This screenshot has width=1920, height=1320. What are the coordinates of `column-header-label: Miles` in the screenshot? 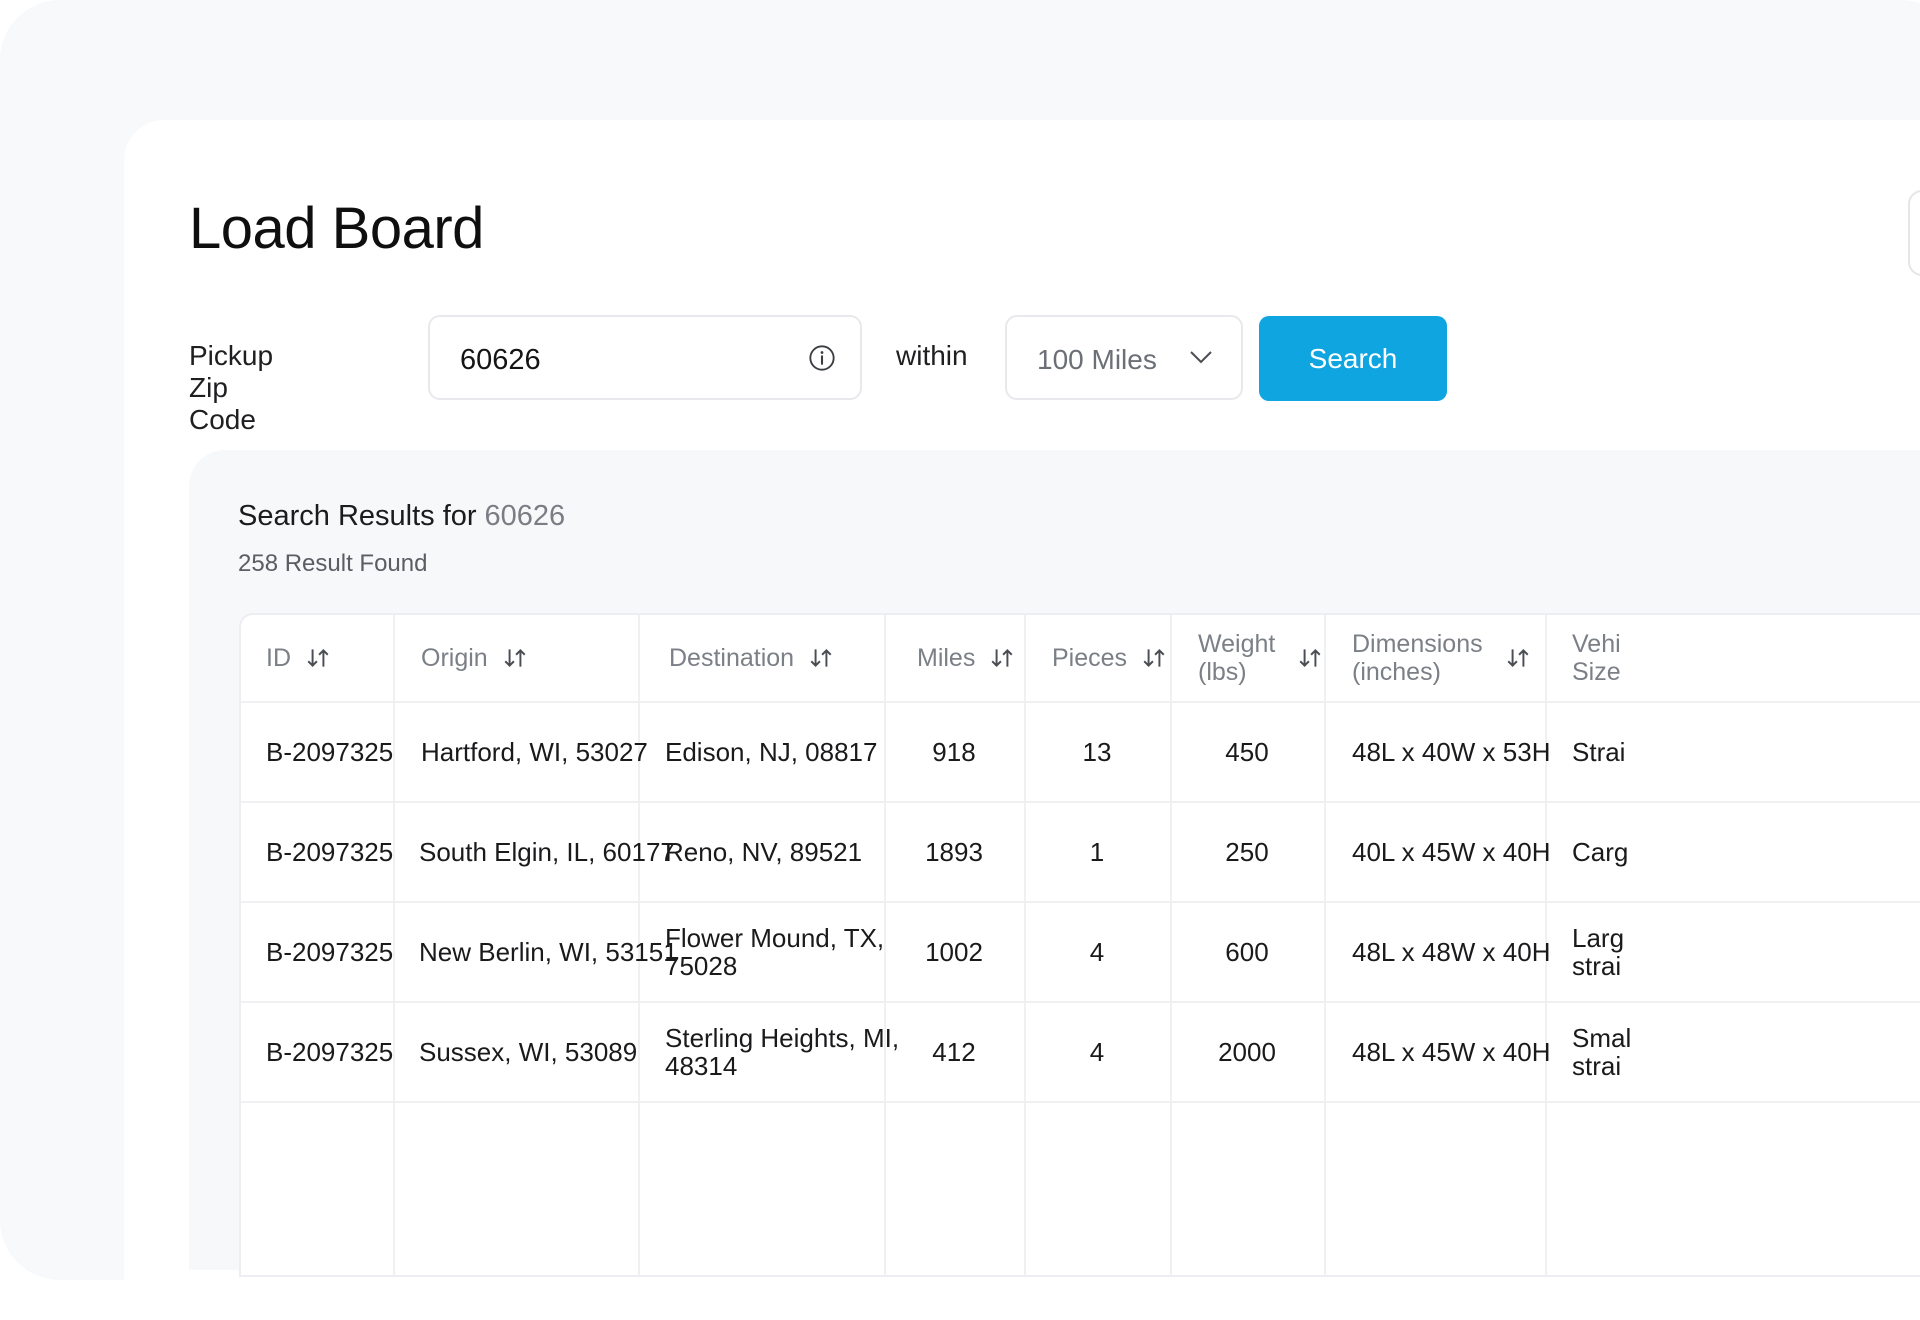 It's located at (946, 657).